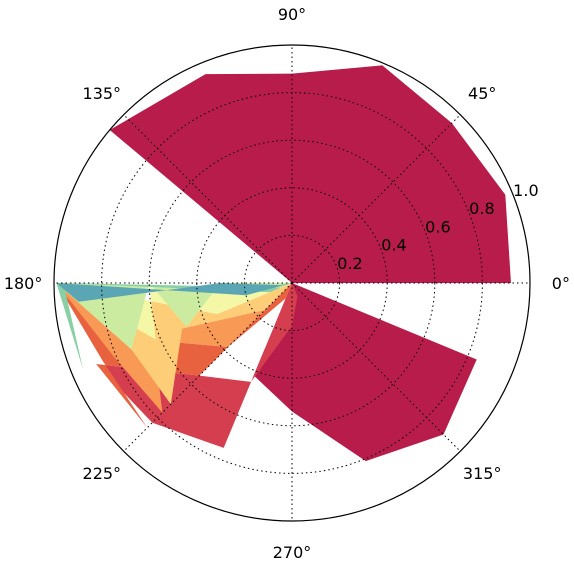 The height and width of the screenshot is (566, 574). What do you see at coordinates (102, 93) in the screenshot?
I see `theta-tick-label-3: 135°` at bounding box center [102, 93].